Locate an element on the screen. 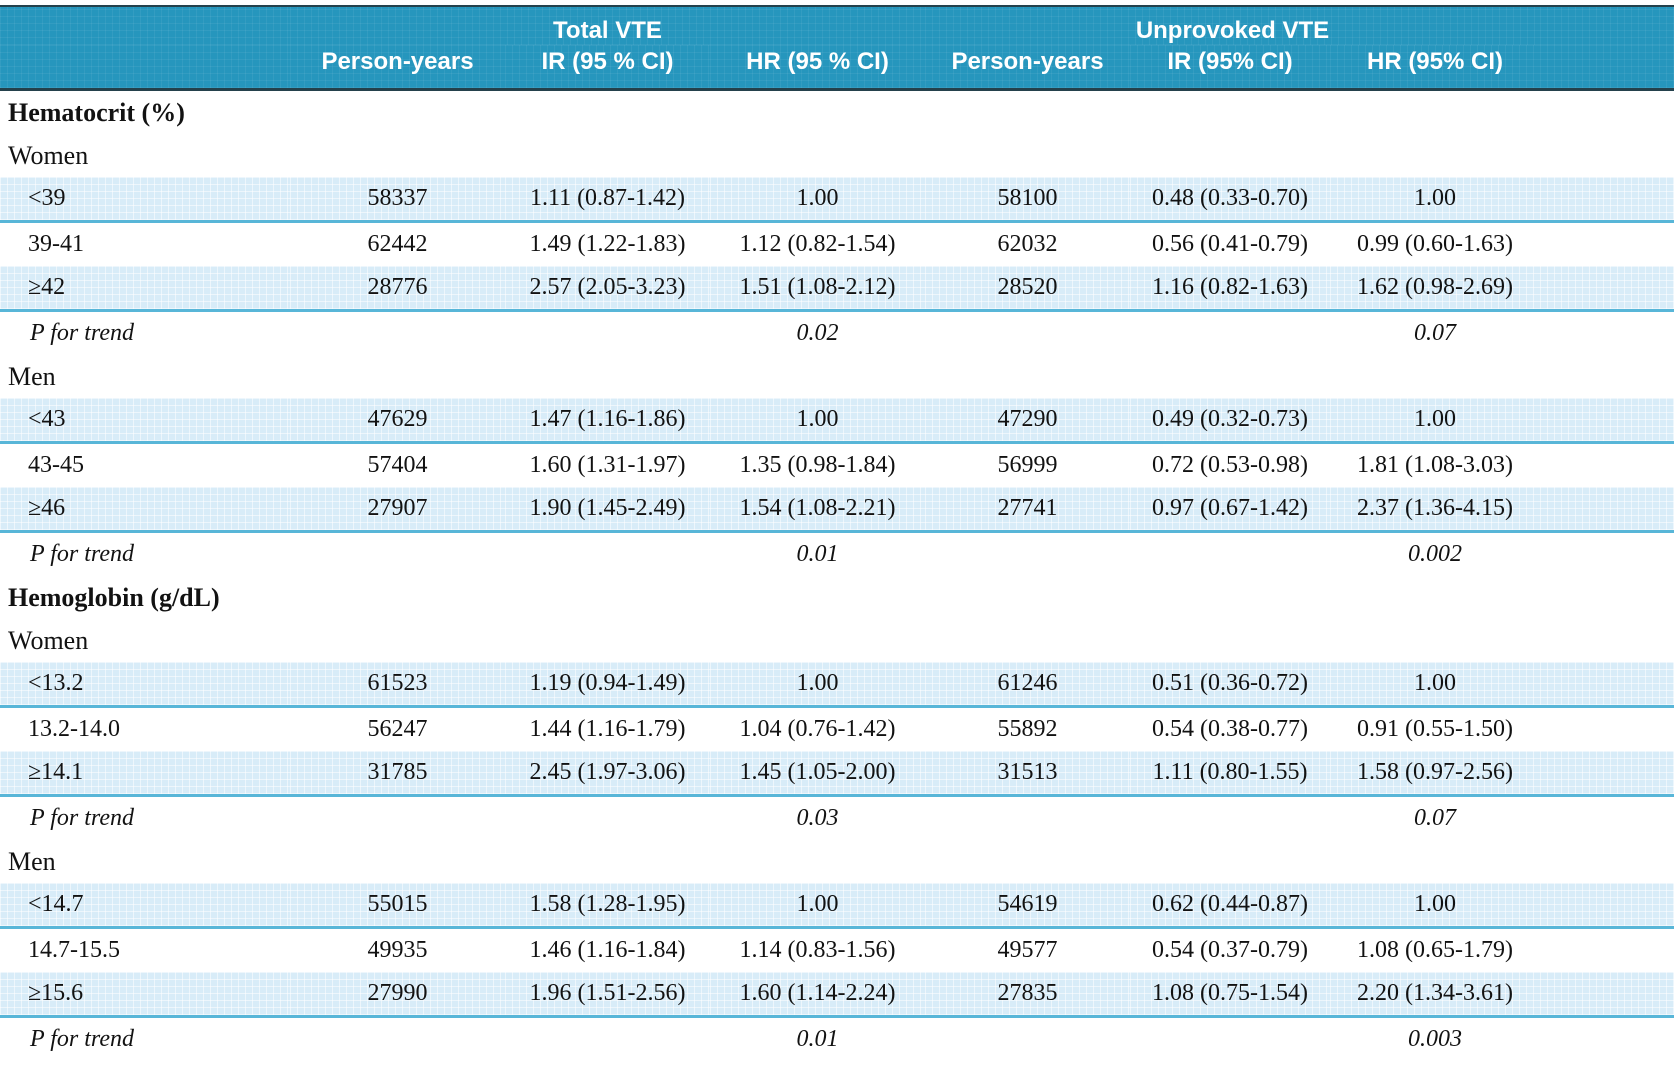 Image resolution: width=1674 pixels, height=1079 pixels. row-label: 14.7-15.5 is located at coordinates (74, 950).